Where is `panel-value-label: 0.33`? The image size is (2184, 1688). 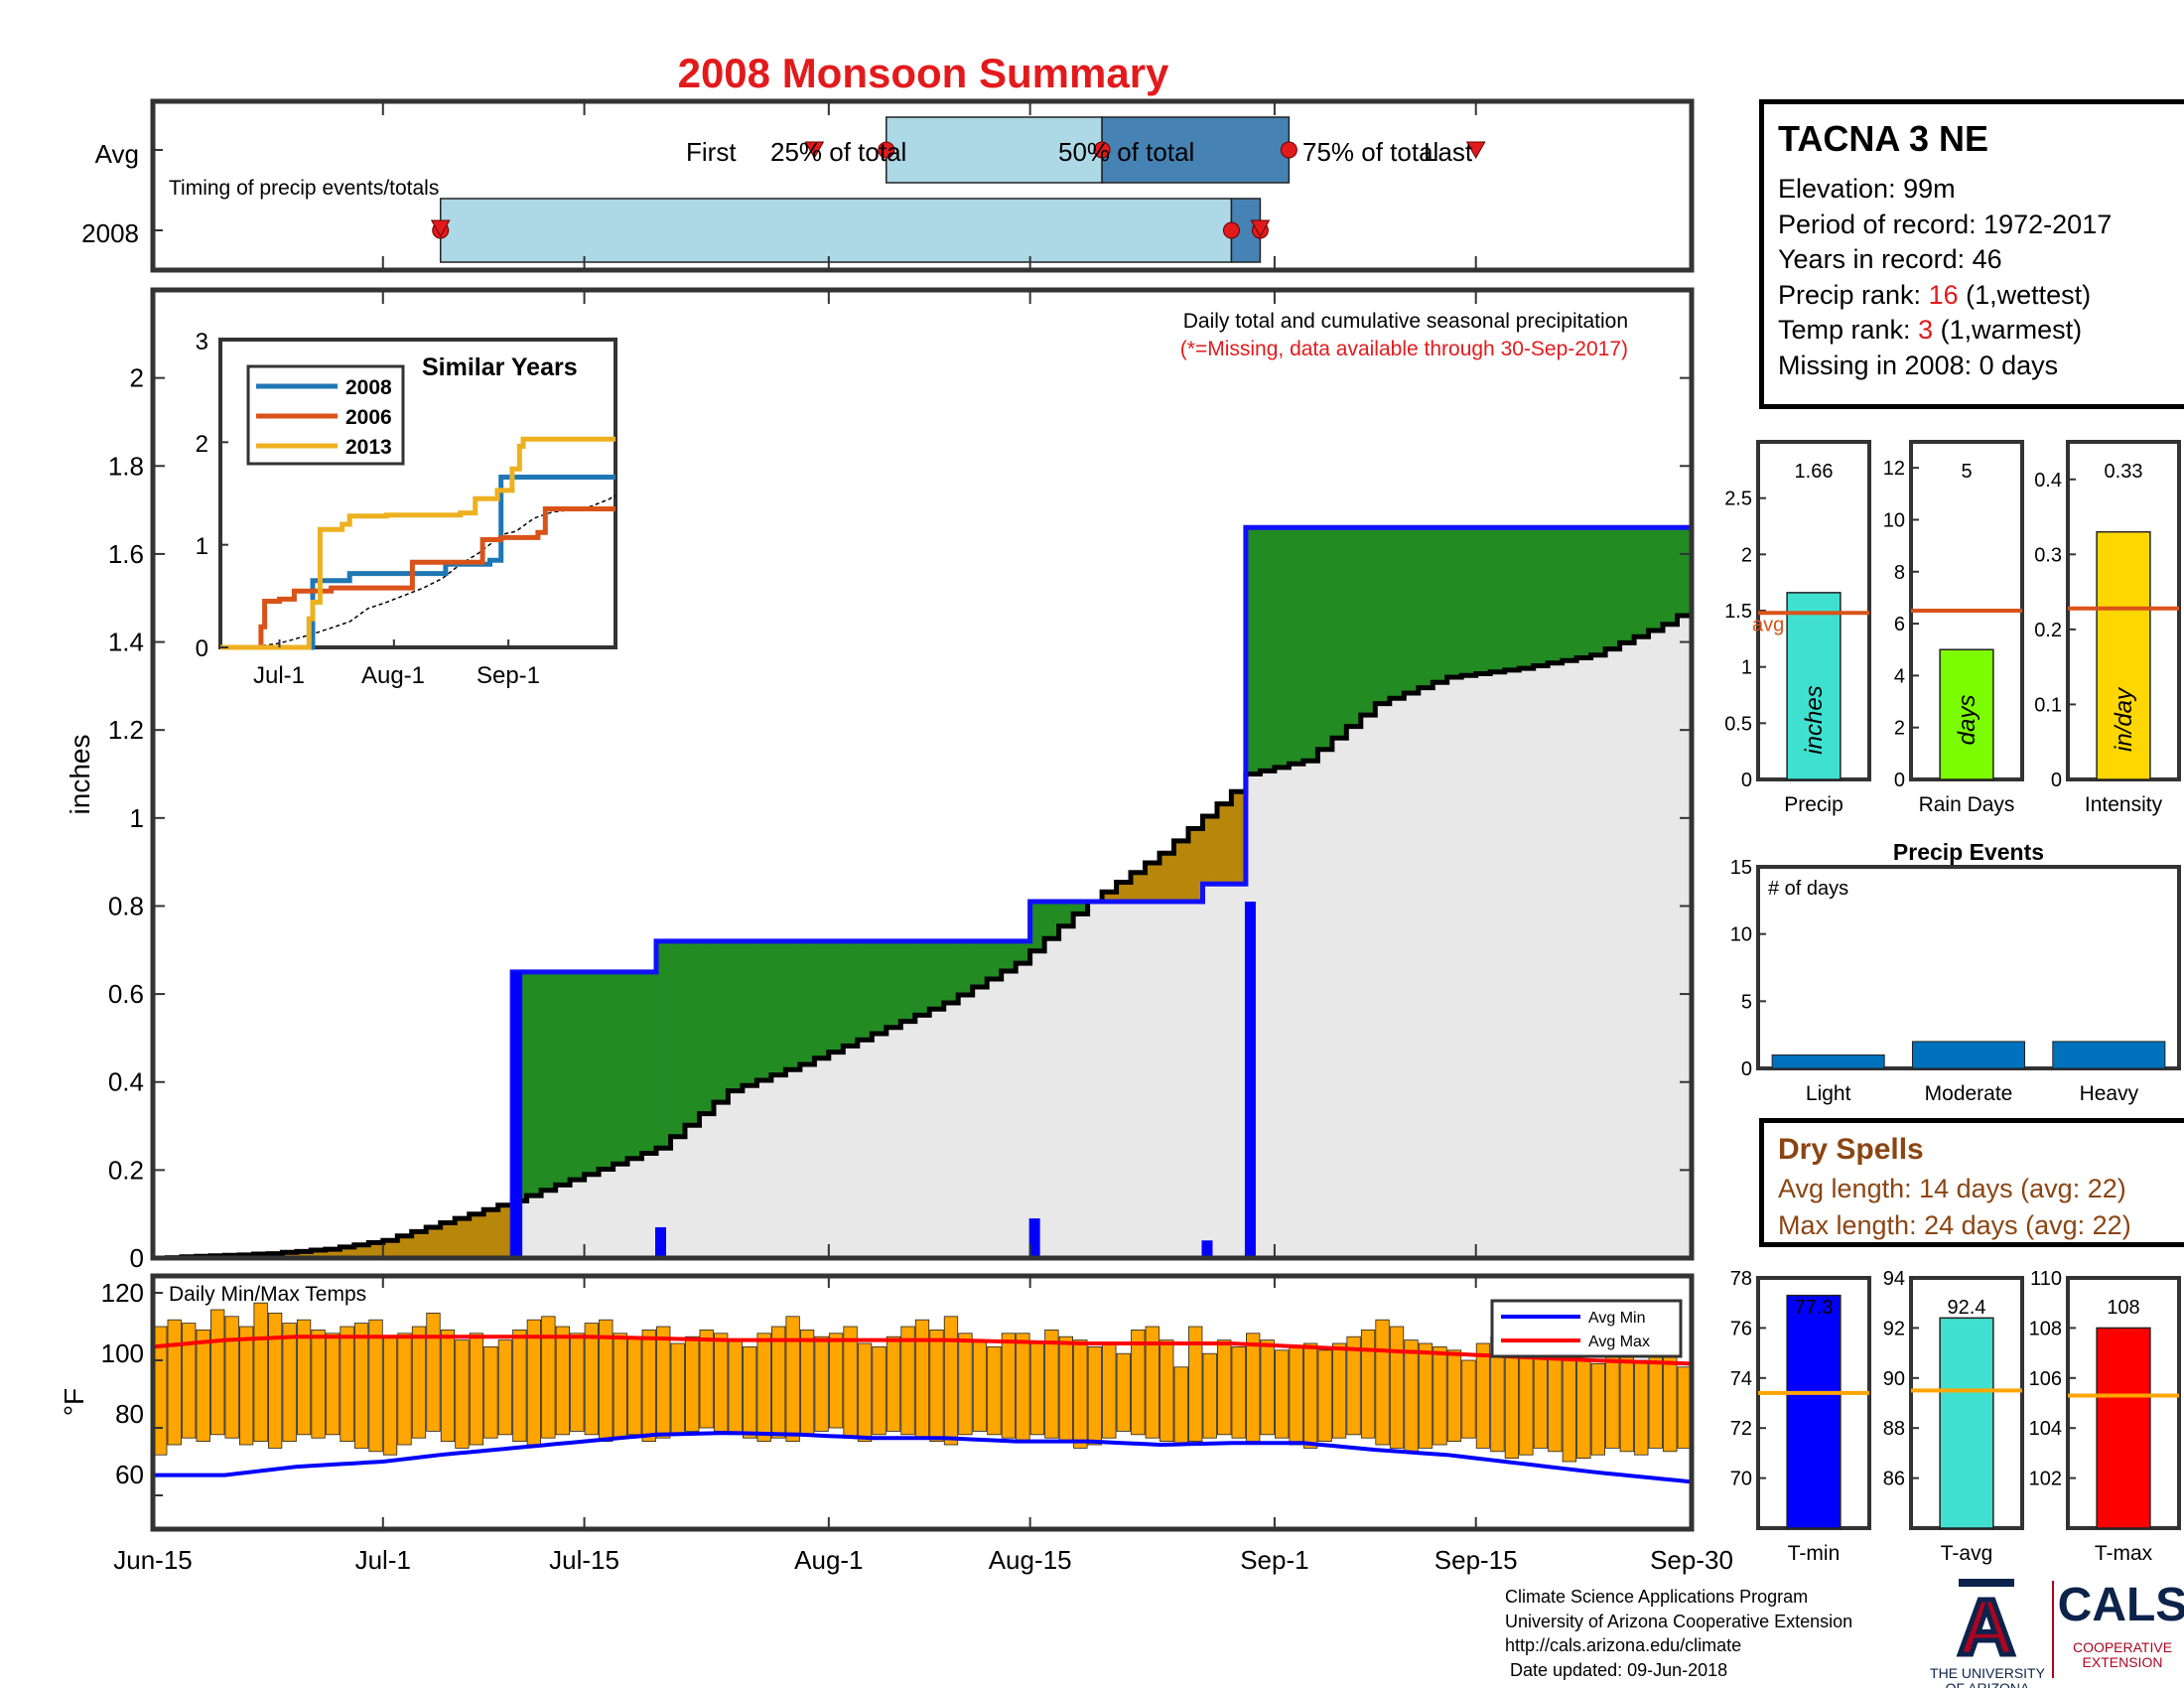
panel-value-label: 0.33 is located at coordinates (2124, 472).